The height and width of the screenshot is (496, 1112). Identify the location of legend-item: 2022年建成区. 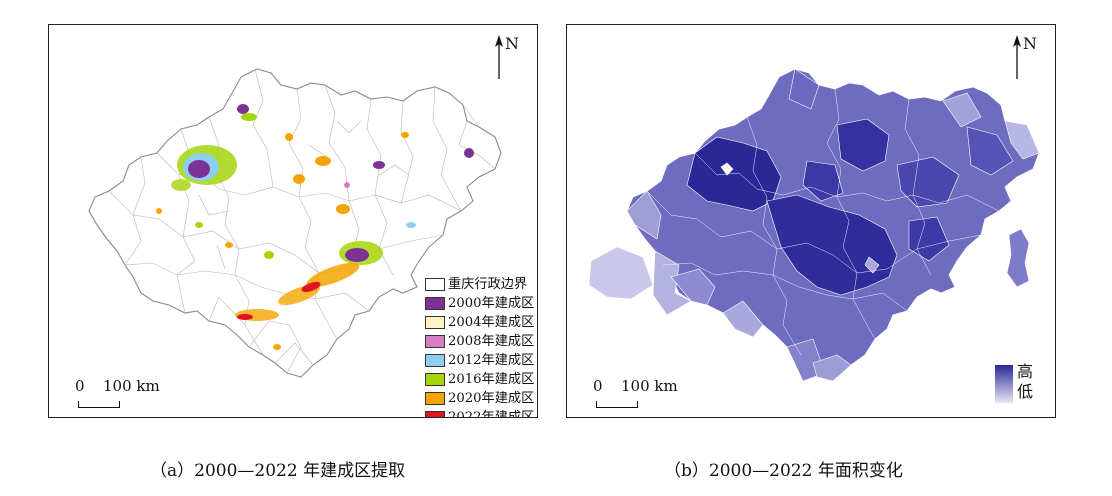
(481, 413).